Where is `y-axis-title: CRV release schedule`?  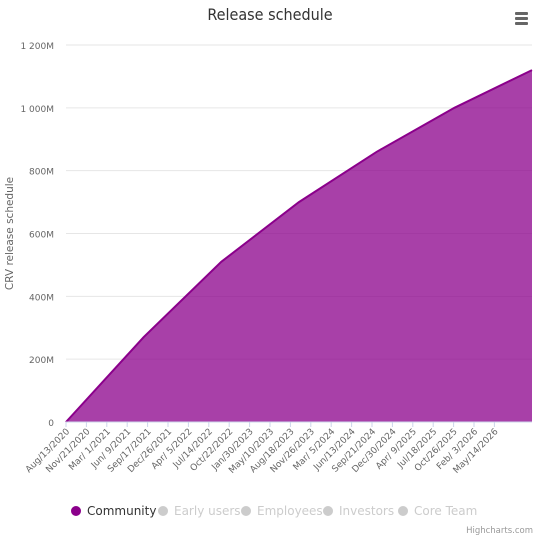 y-axis-title: CRV release schedule is located at coordinates (10, 233).